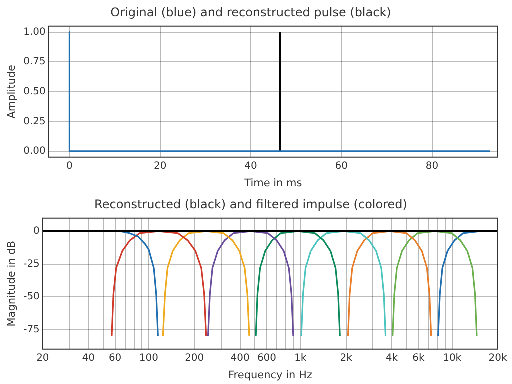 The image size is (512, 384). Describe the element at coordinates (273, 183) in the screenshot. I see `x-axis-title: Time in ms` at that location.